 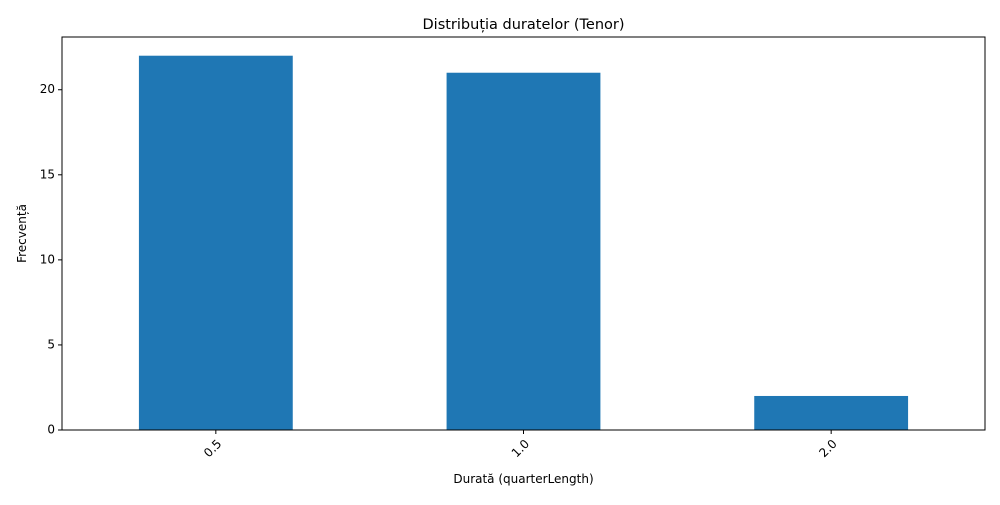 I want to click on y-tick-label: 15, so click(x=47, y=174).